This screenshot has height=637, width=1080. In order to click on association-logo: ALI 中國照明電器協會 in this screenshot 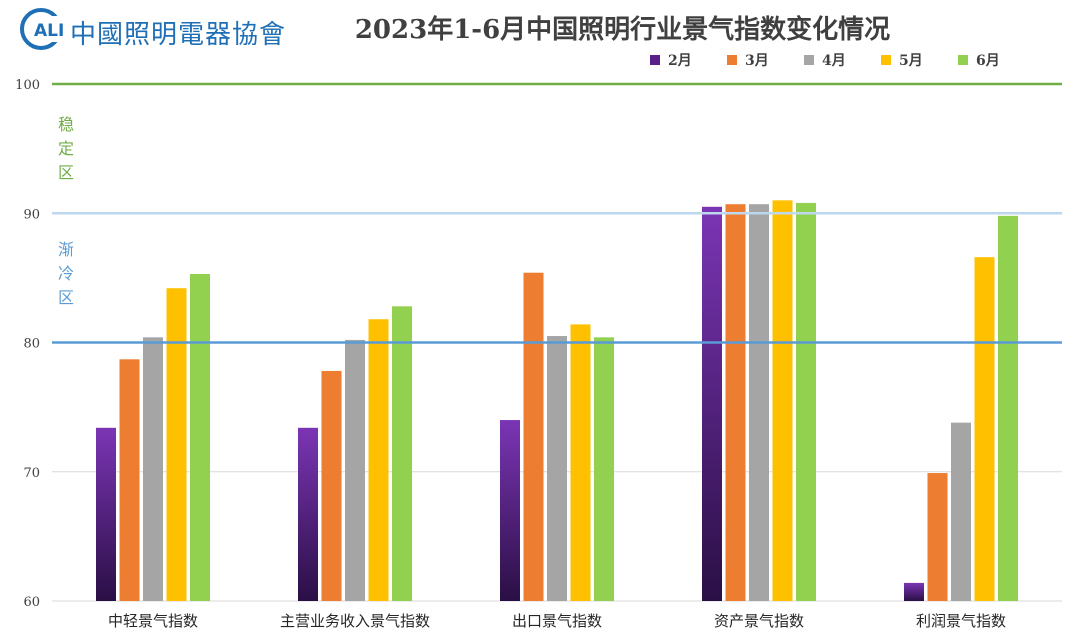, I will do `click(152, 29)`.